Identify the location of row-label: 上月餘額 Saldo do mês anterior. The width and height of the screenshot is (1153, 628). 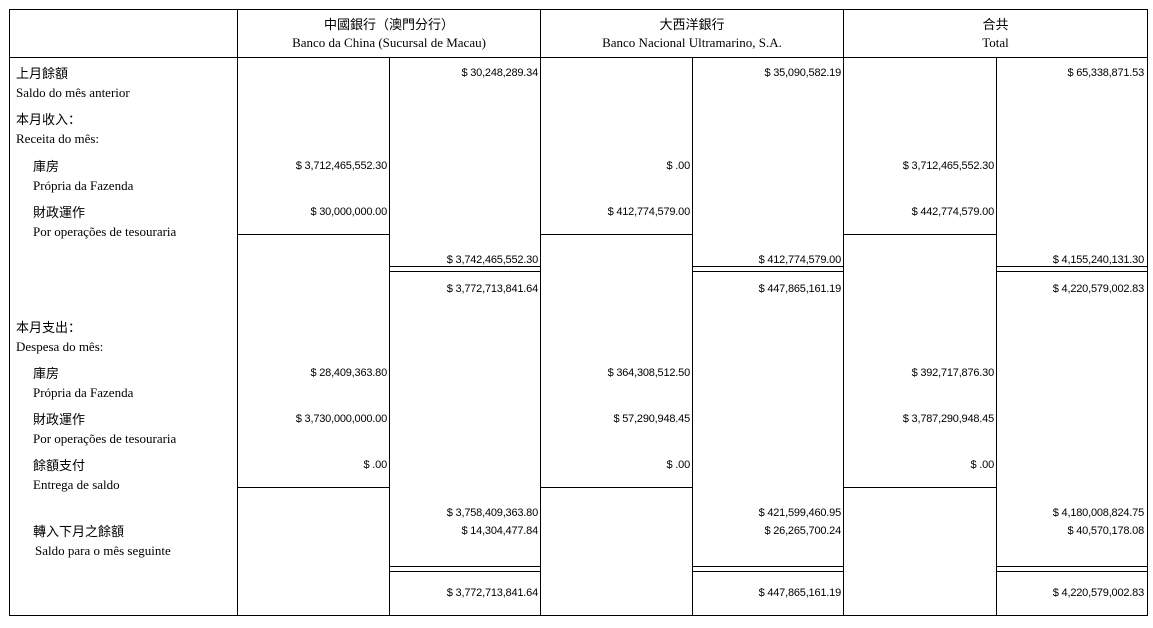
(73, 83).